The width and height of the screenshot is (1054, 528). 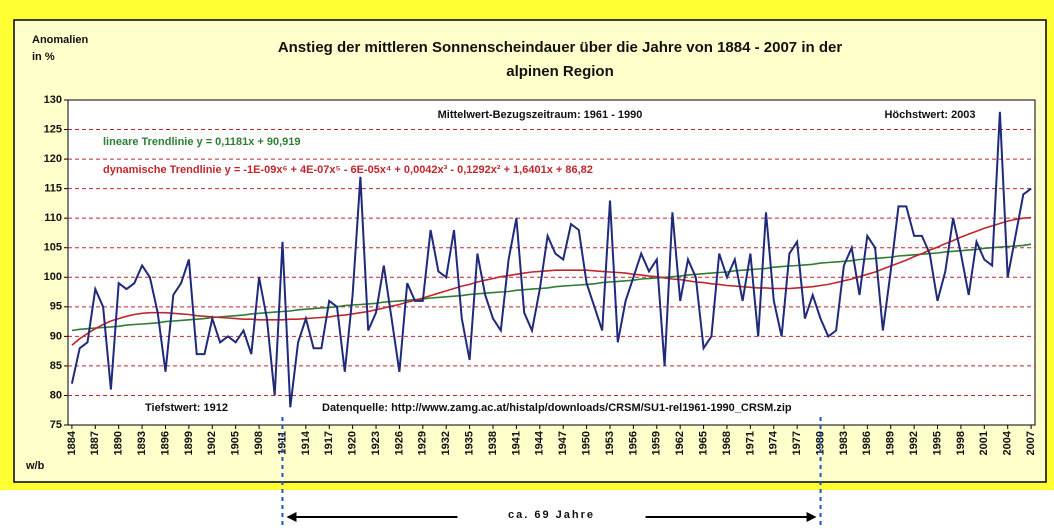 What do you see at coordinates (750, 443) in the screenshot?
I see `x-tick-label: 1971` at bounding box center [750, 443].